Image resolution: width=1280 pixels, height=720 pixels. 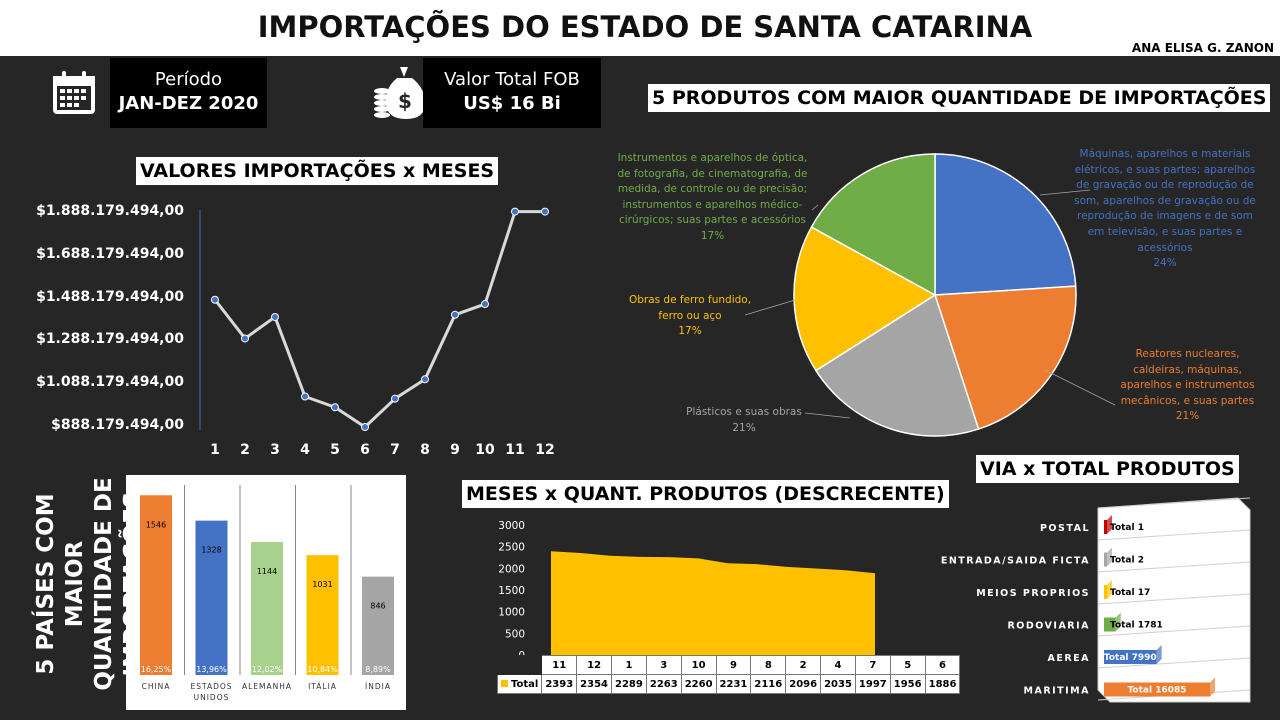 What do you see at coordinates (267, 571) in the screenshot?
I see `bar-value-label: 1144` at bounding box center [267, 571].